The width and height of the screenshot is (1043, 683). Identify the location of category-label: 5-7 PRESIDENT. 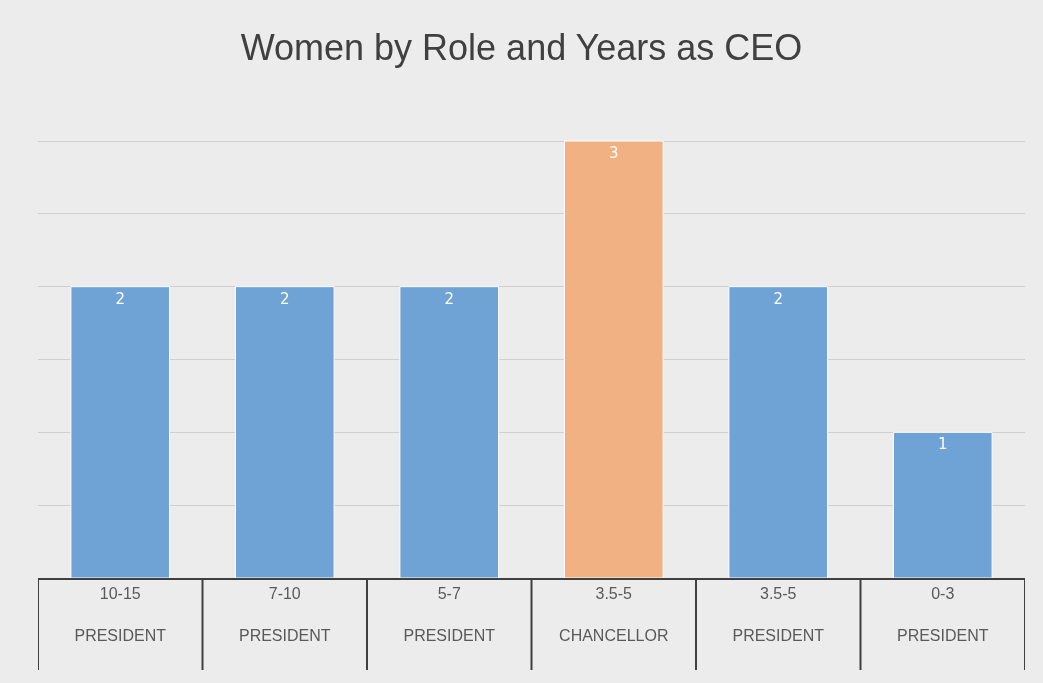
(449, 614).